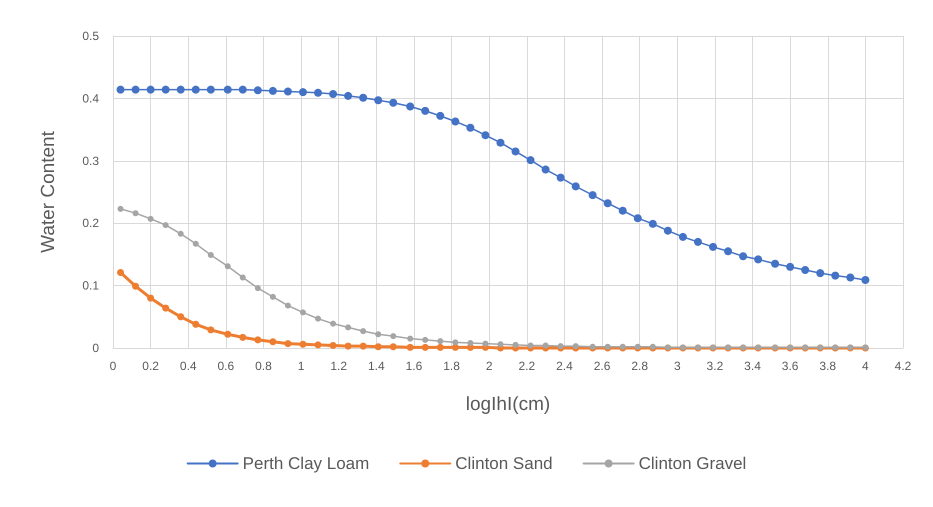 The image size is (933, 507). Describe the element at coordinates (188, 366) in the screenshot. I see `x-tick-label: 0.4` at that location.